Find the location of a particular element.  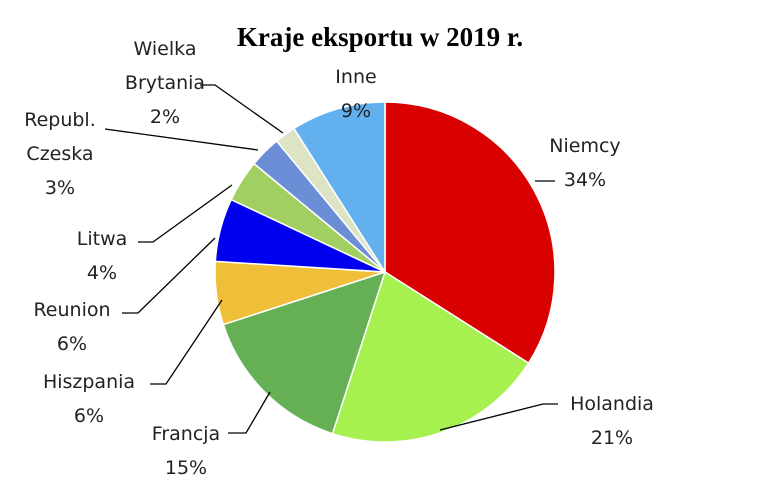

slice-label-name: Czeska is located at coordinates (59, 154).